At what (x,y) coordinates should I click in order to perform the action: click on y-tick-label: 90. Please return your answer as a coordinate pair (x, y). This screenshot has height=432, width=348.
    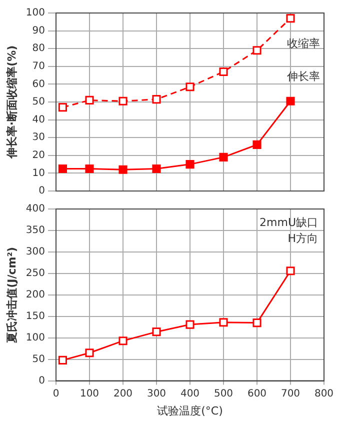
    Looking at the image, I should click on (38, 30).